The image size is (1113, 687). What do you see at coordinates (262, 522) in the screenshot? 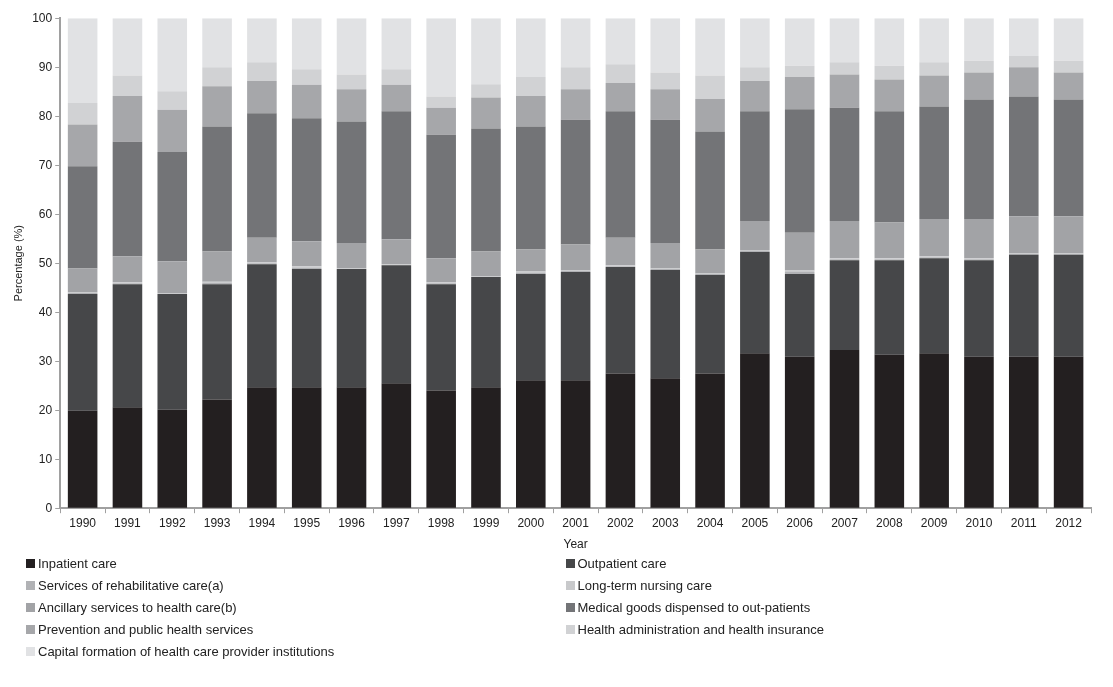
I see `x-tick-label: 1994` at bounding box center [262, 522].